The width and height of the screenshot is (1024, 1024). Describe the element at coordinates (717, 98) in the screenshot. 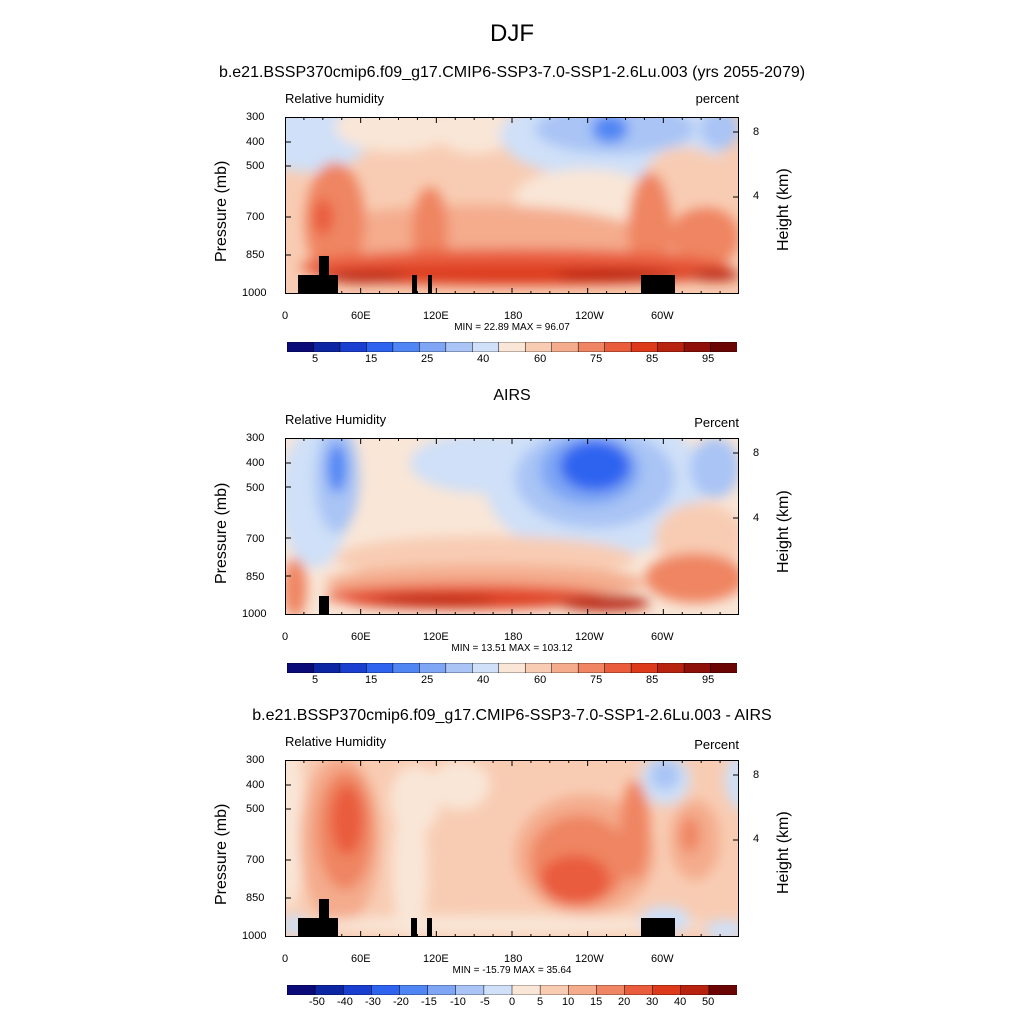

I see `panel-1-units-label: percent` at that location.